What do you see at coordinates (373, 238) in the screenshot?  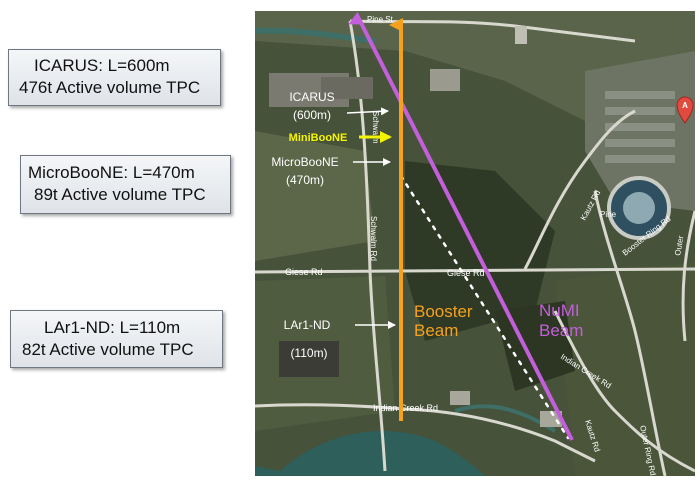 I see `schwalm-rd-label: Schwalm Rd` at bounding box center [373, 238].